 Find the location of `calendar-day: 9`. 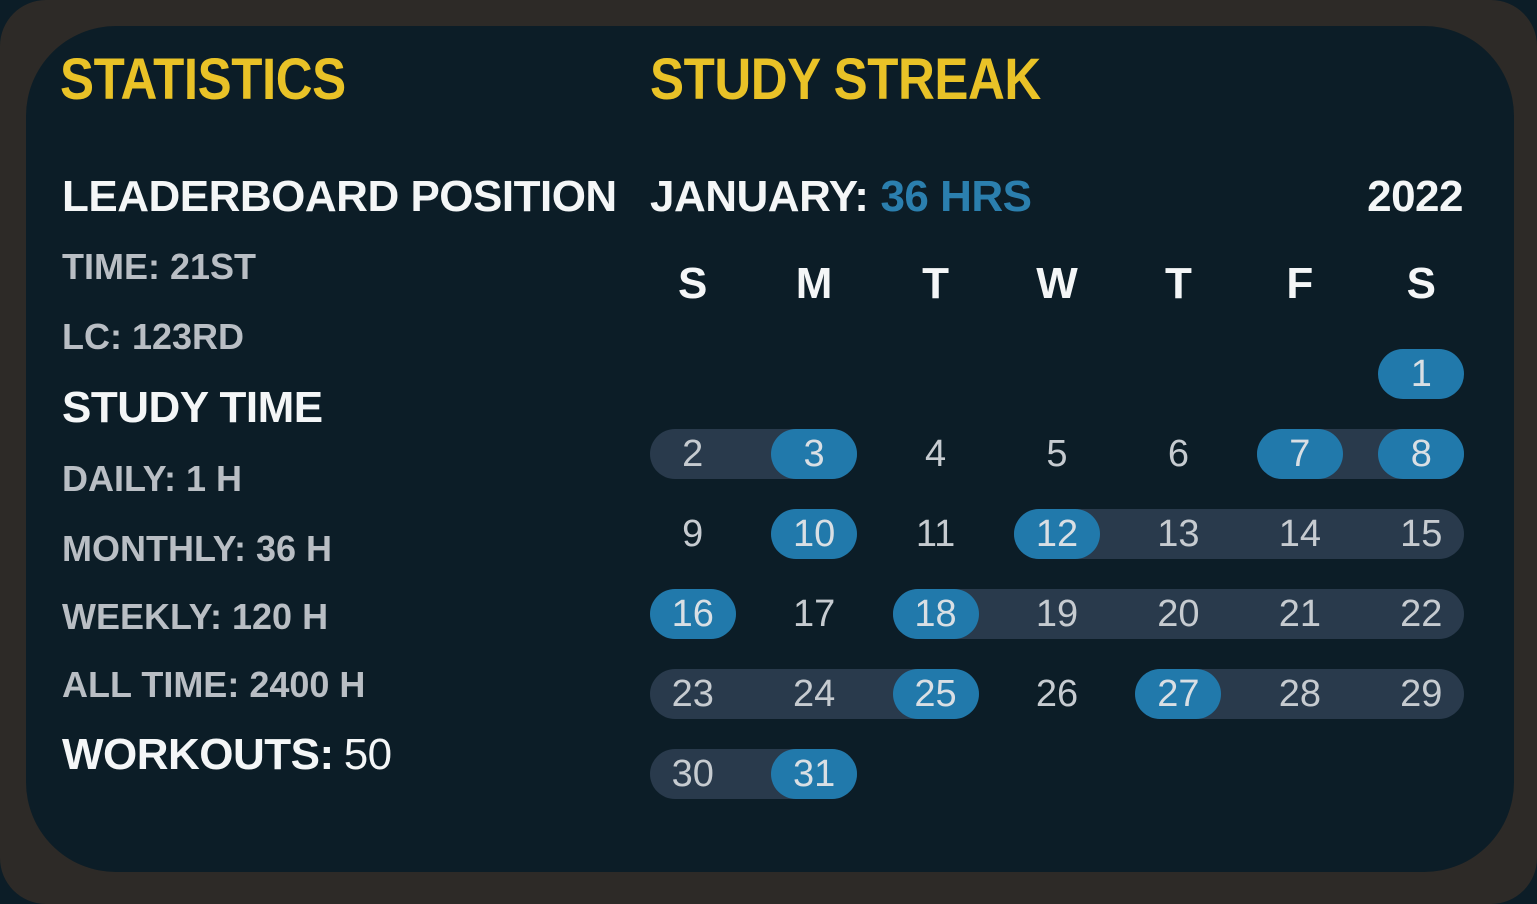

calendar-day: 9 is located at coordinates (693, 533).